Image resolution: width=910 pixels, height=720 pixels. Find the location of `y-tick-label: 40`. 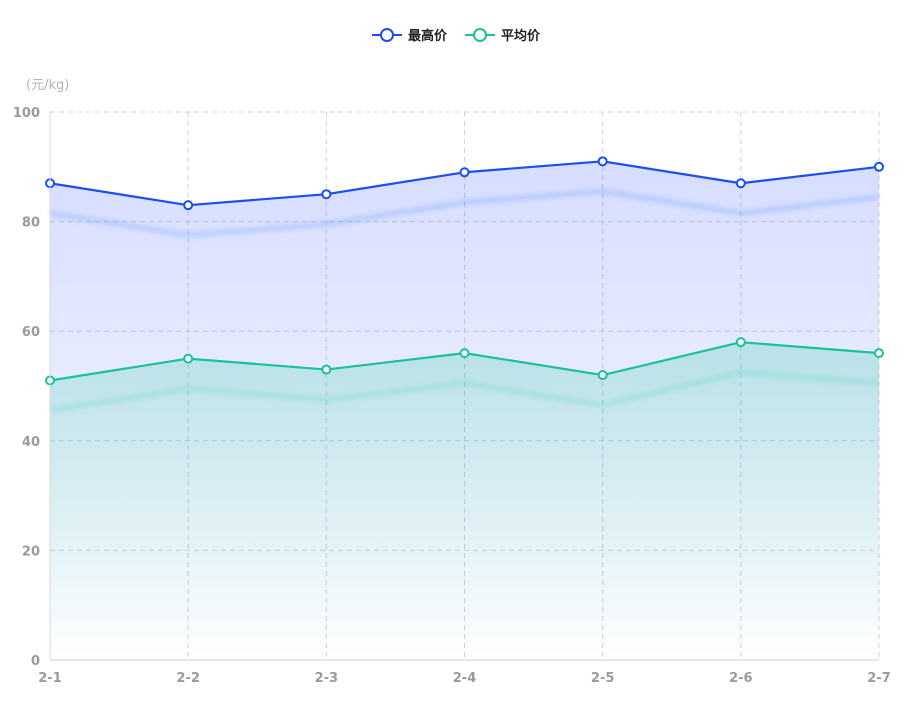

y-tick-label: 40 is located at coordinates (31, 442).